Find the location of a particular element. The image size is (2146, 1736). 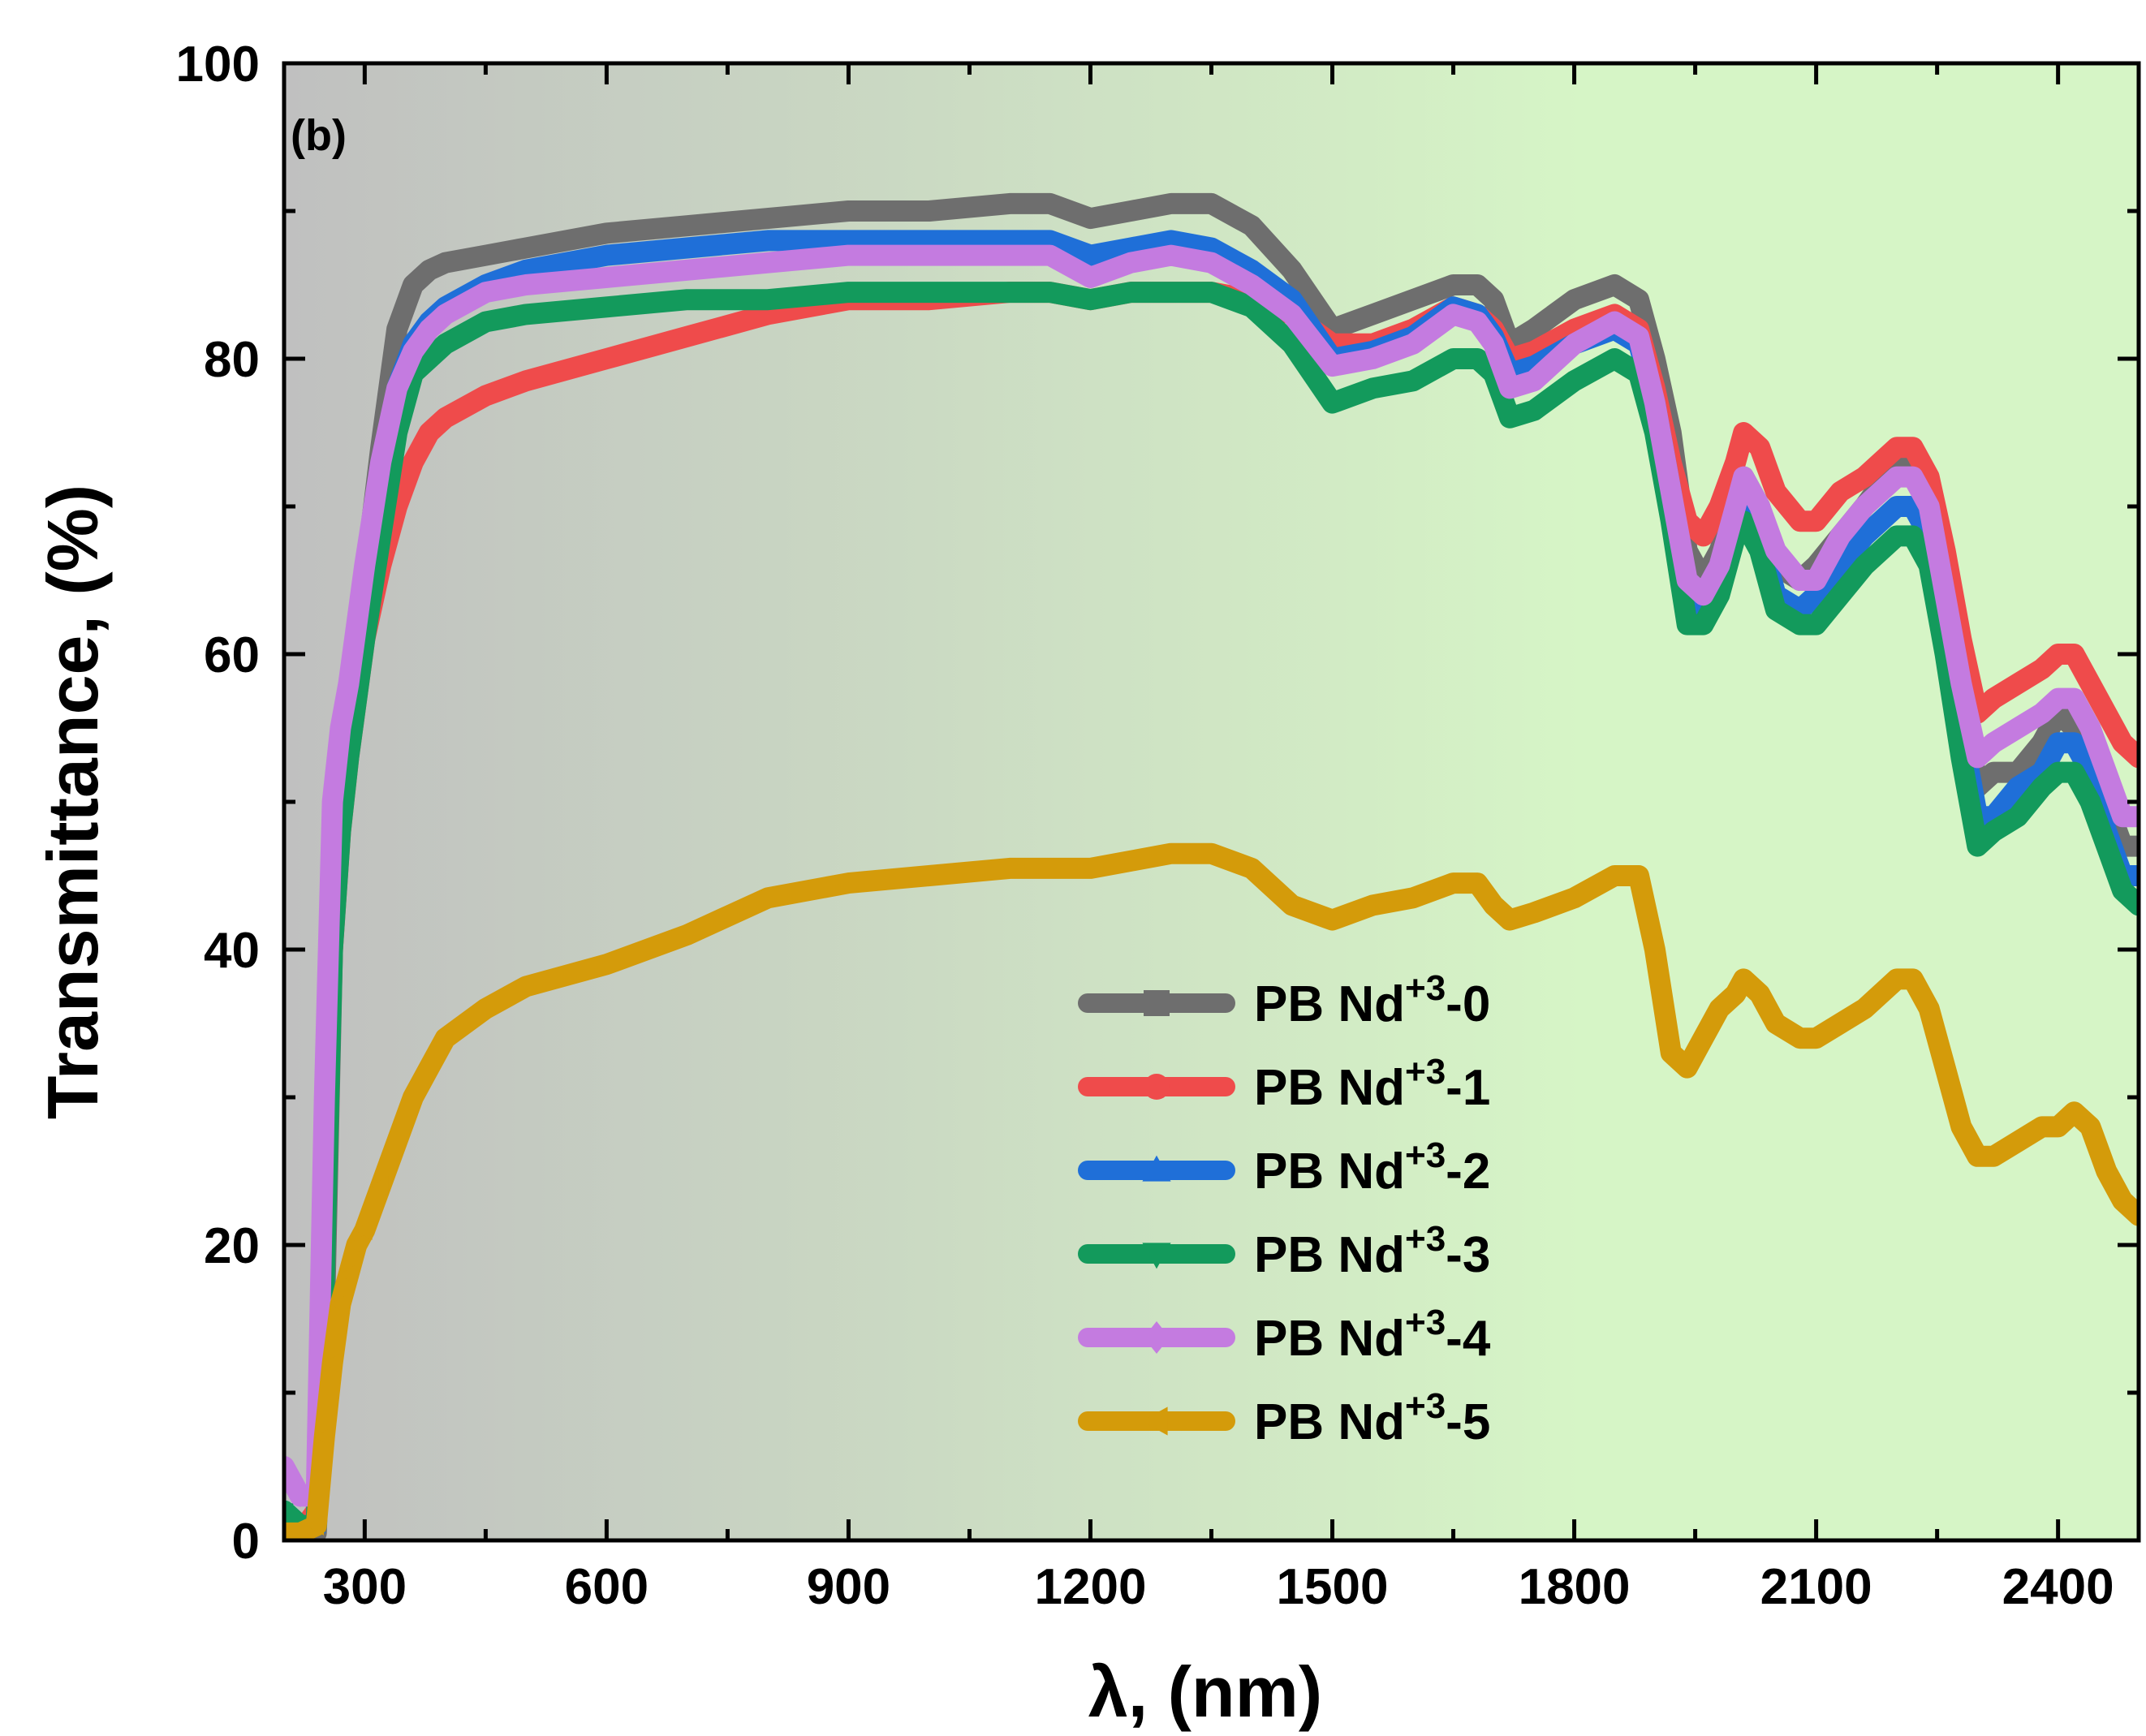

legend-item: PB Nd+3-3 is located at coordinates (1284, 1251).